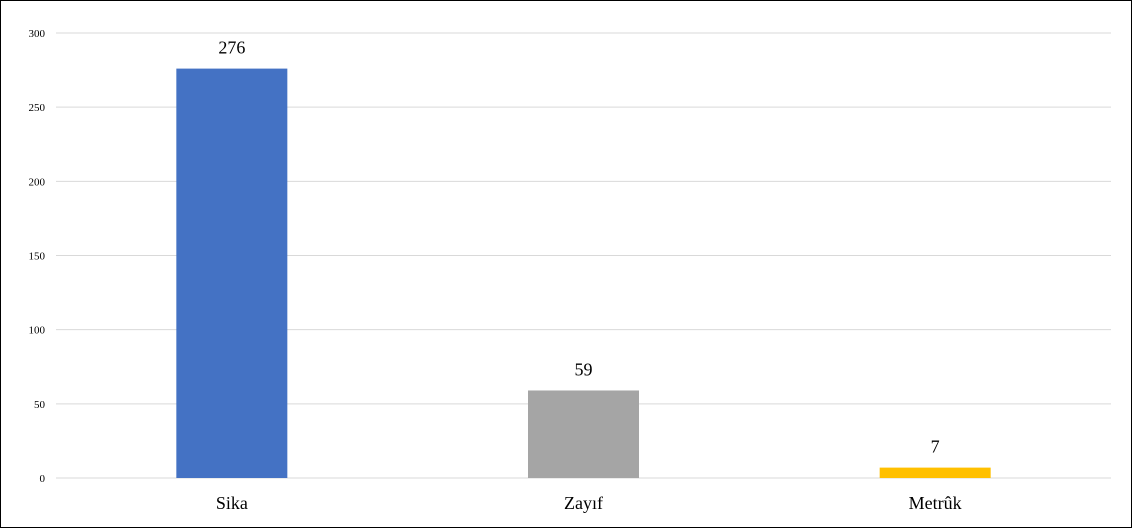 This screenshot has width=1132, height=528. I want to click on data-label: 59, so click(584, 369).